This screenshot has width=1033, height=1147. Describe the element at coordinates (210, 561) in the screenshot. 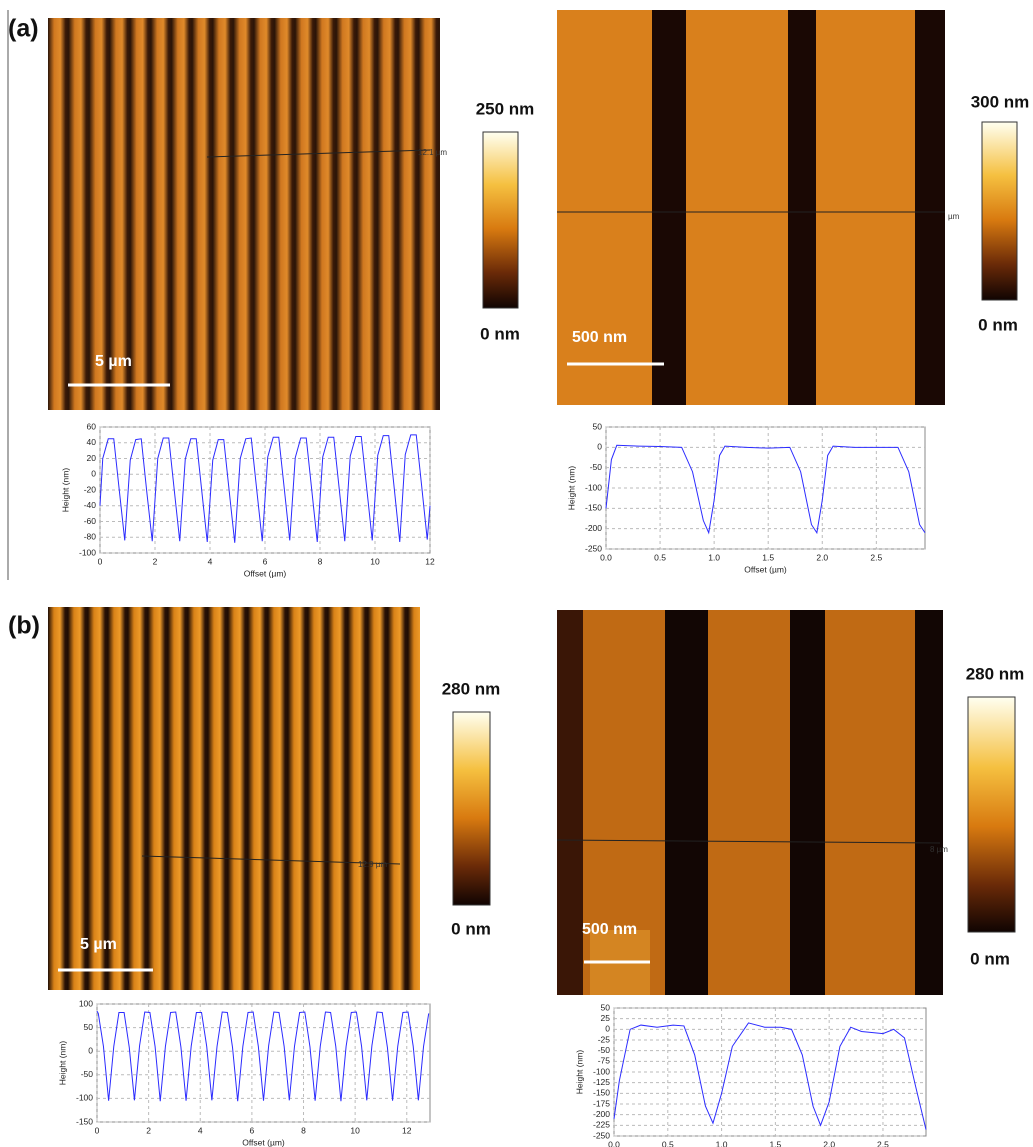

I see `x-tick-label: 4` at that location.